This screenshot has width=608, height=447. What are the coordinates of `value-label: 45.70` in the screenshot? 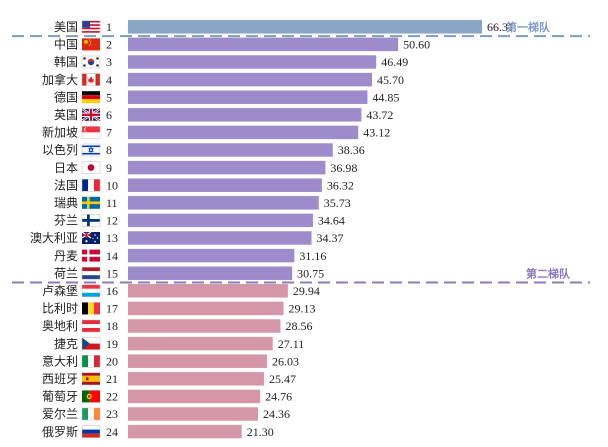 It's located at (390, 80).